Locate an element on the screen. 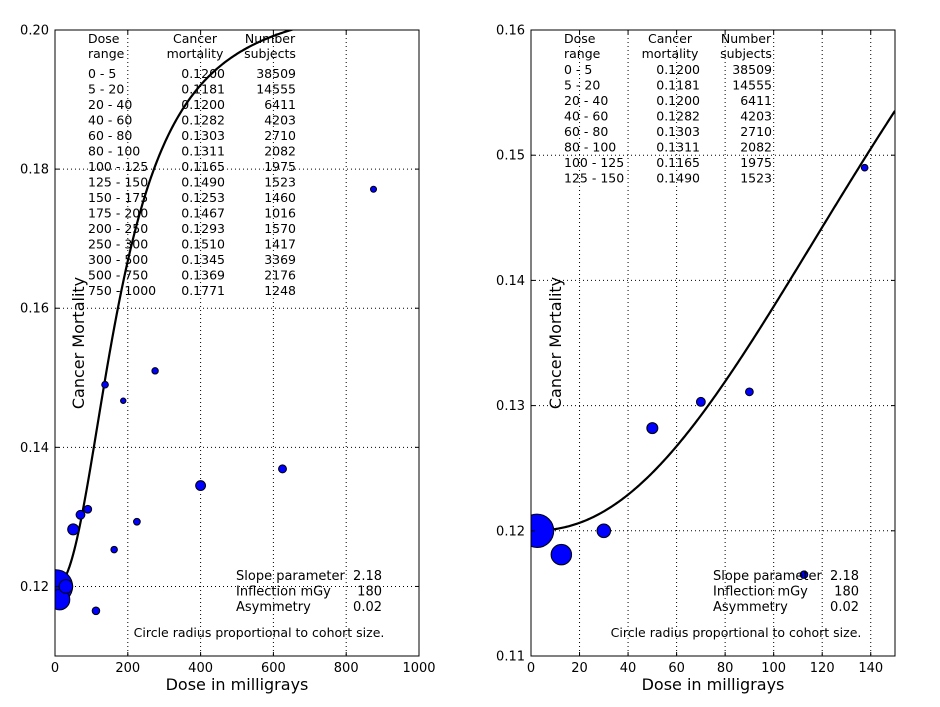  y-tick-label: 0.12 is located at coordinates (34, 587).